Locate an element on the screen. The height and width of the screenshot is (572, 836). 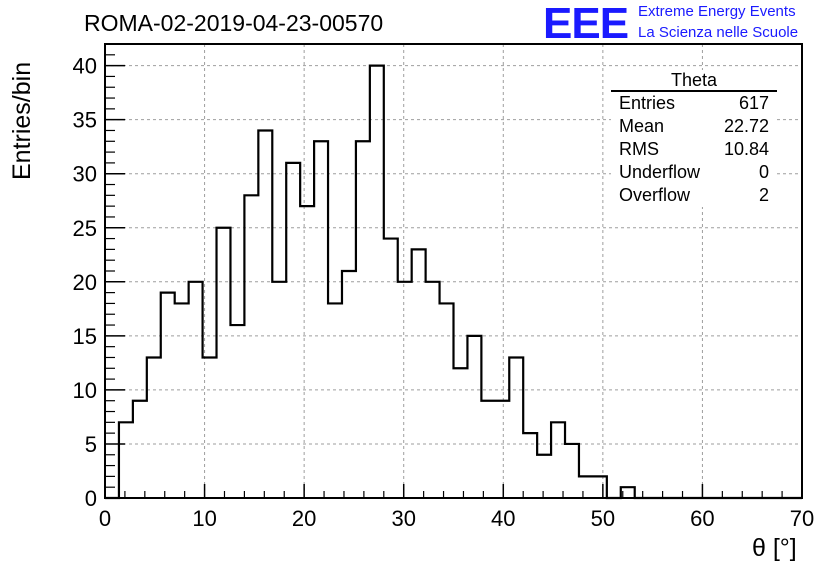
stats-row-mean: Mean 22.72 is located at coordinates (694, 126).